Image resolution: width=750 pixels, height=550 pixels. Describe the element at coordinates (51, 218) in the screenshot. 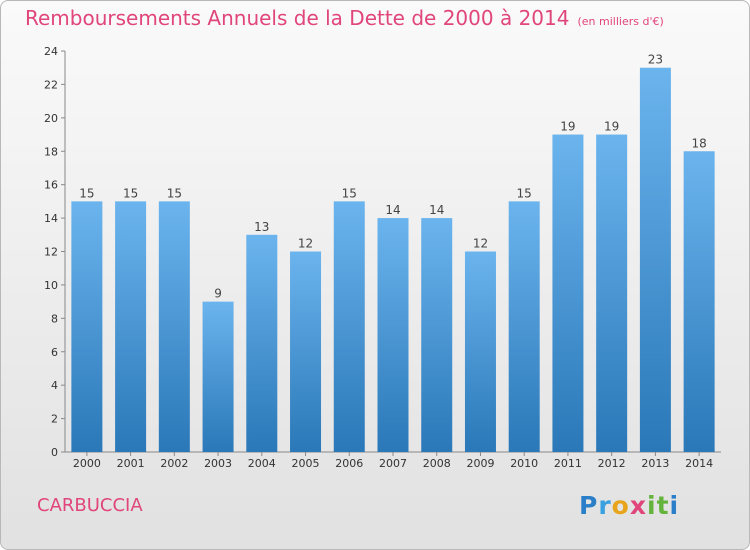

I see `y-tick-label: 14` at that location.